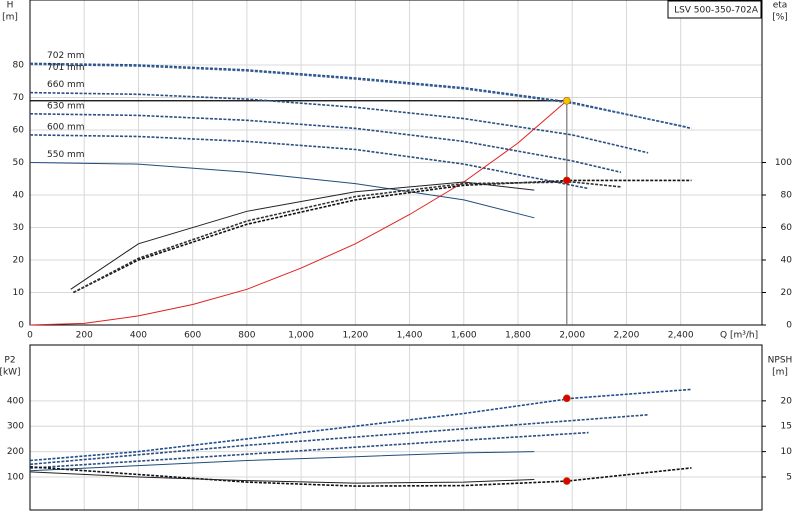  Describe the element at coordinates (787, 196) in the screenshot. I see `y2-tick-label: 80` at that location.